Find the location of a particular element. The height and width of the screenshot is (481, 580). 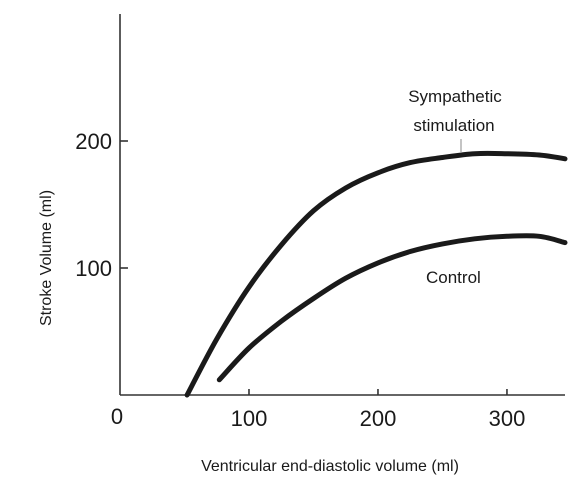

y-tick-label: 200 is located at coordinates (93, 141).